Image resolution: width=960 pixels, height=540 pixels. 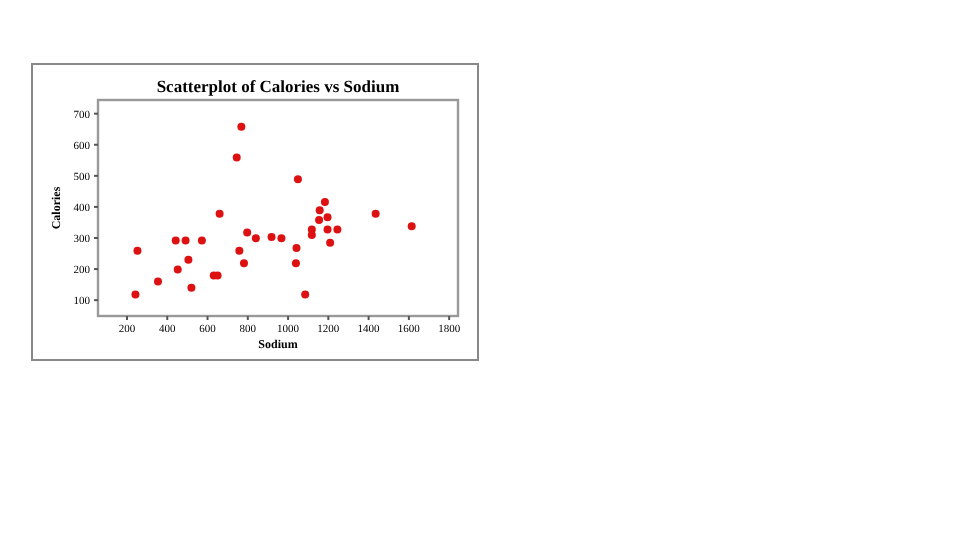 I want to click on chart-title: Scatterplot of Calories vs Sodium, so click(x=278, y=86).